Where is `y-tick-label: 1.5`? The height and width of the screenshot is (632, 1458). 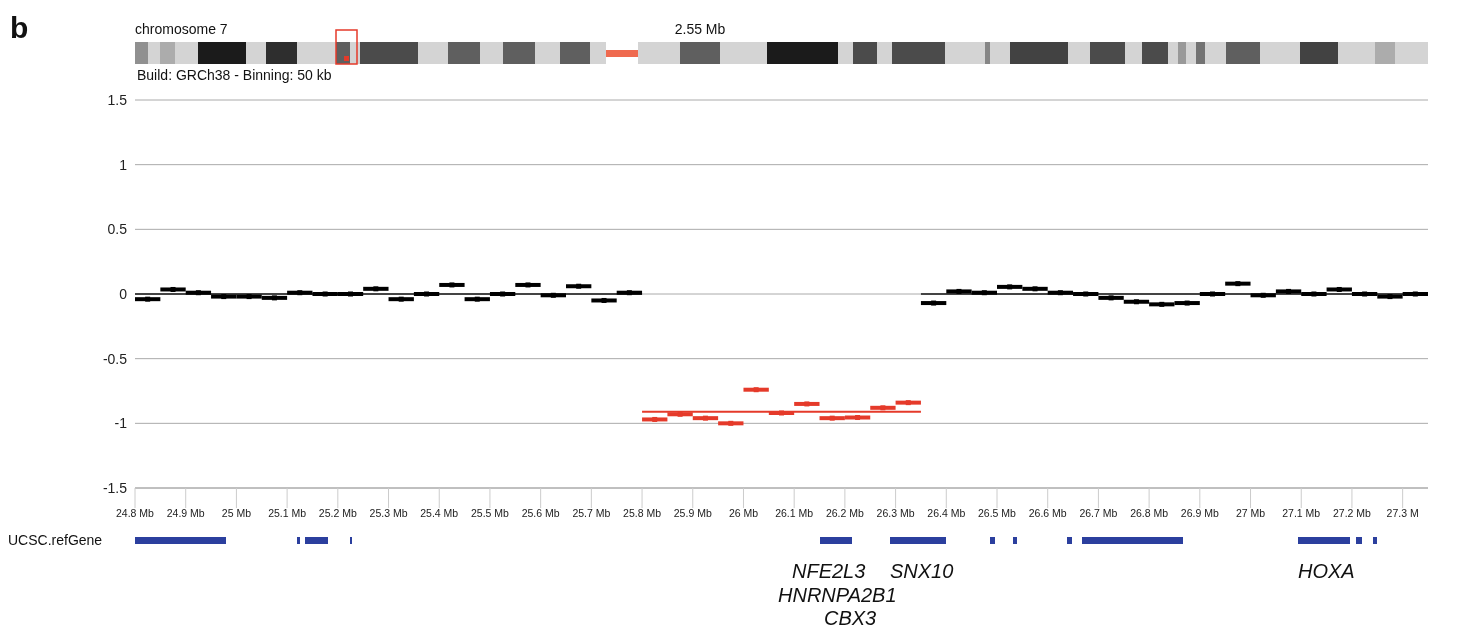
y-tick-label: 1.5 is located at coordinates (117, 99).